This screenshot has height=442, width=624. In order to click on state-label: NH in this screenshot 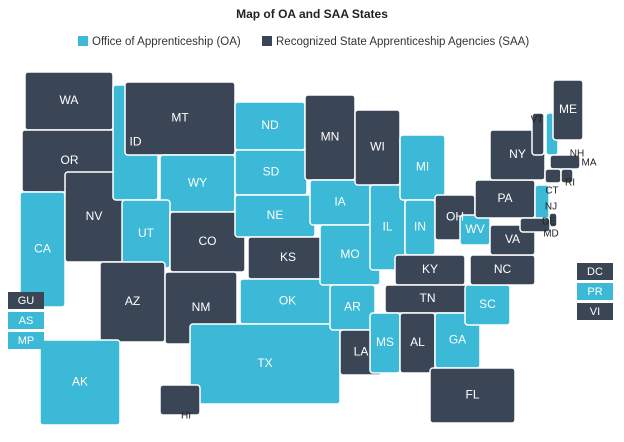, I will do `click(577, 154)`.